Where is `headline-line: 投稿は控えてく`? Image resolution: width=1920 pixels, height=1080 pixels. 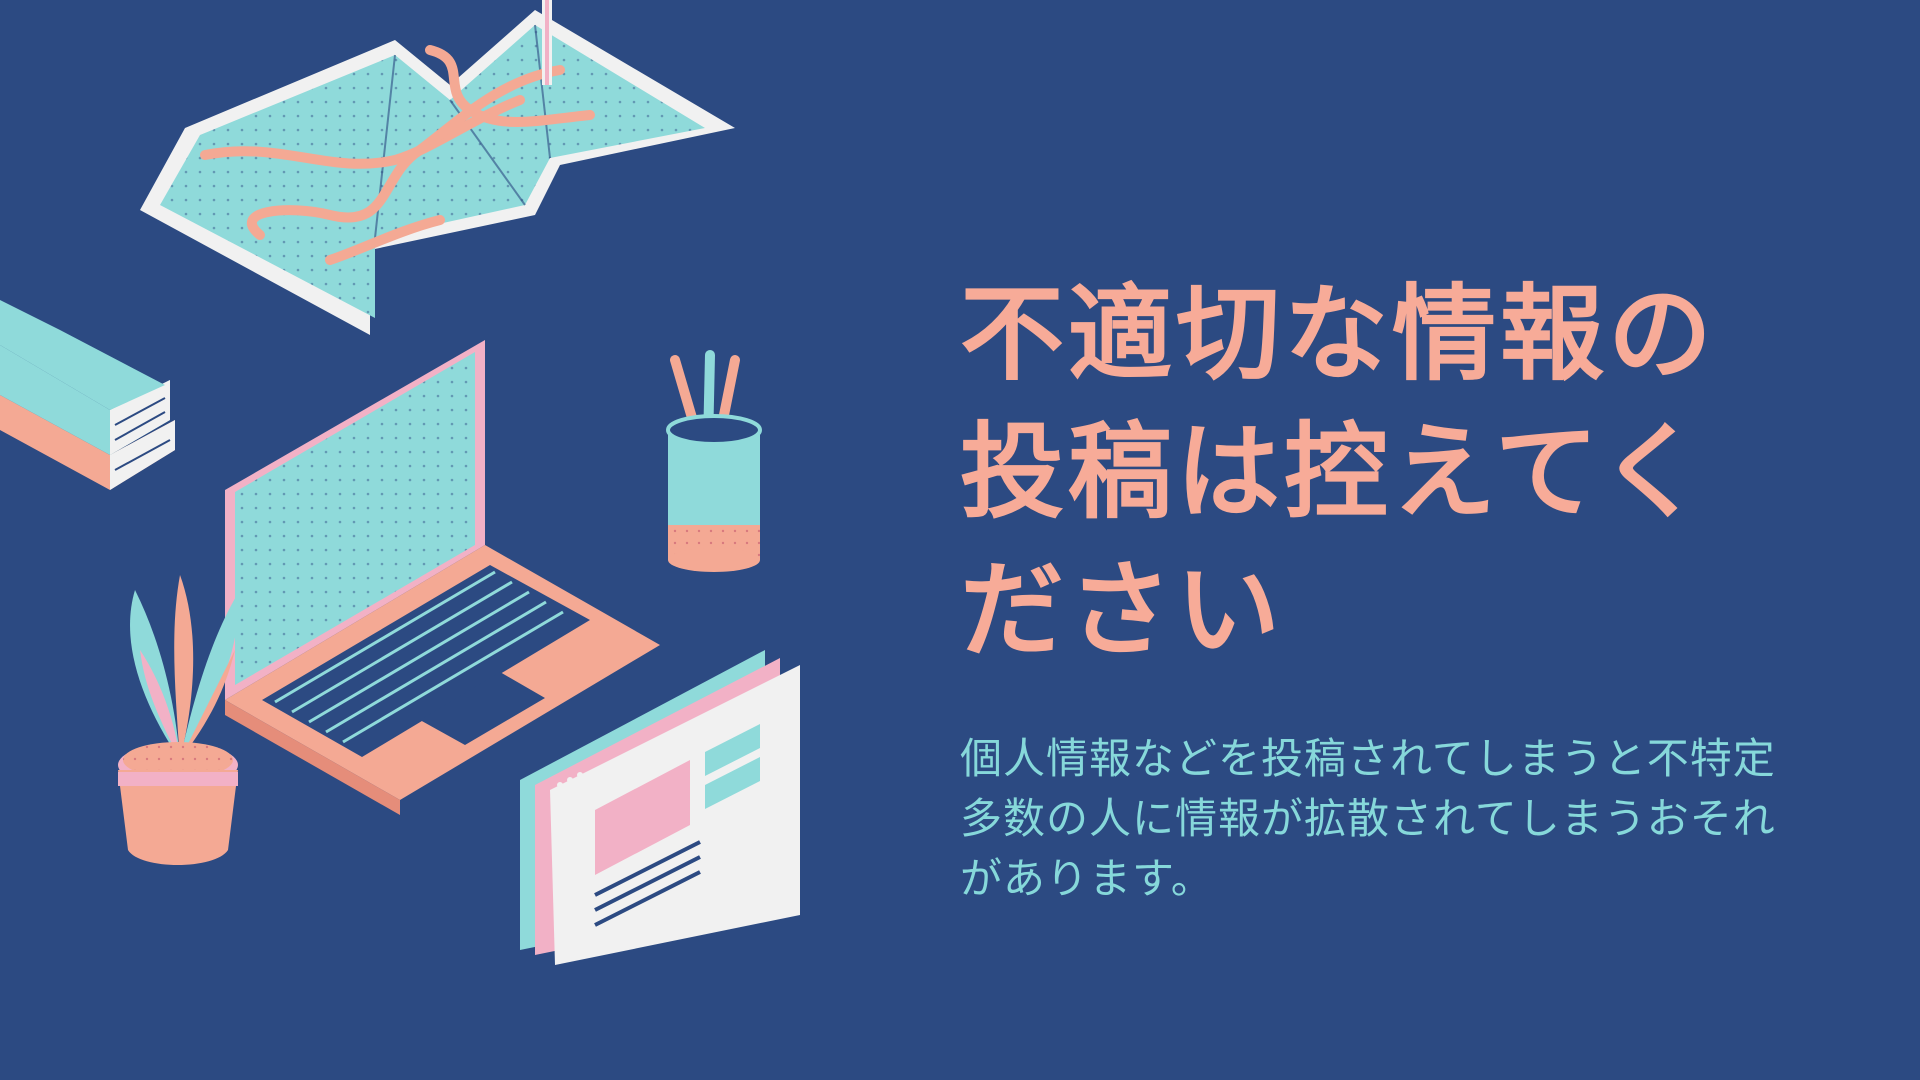
headline-line: 投稿は控えてく is located at coordinates (1334, 472).